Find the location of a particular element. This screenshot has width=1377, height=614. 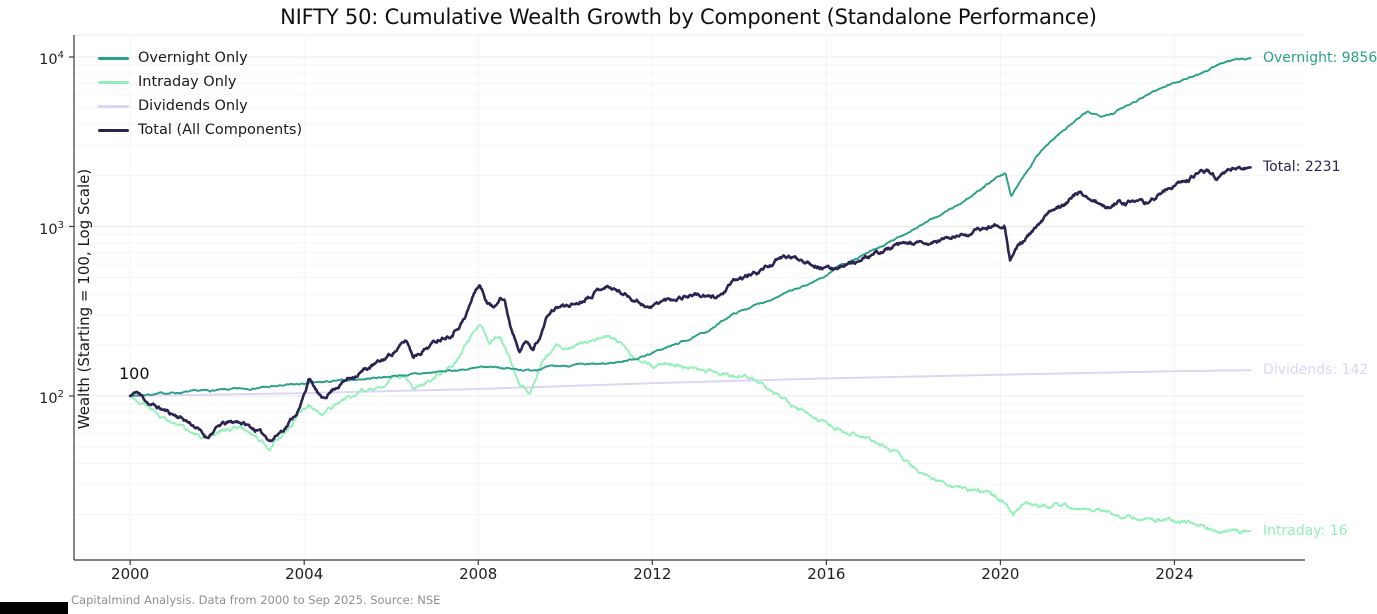

total-line-swatch is located at coordinates (113, 130).